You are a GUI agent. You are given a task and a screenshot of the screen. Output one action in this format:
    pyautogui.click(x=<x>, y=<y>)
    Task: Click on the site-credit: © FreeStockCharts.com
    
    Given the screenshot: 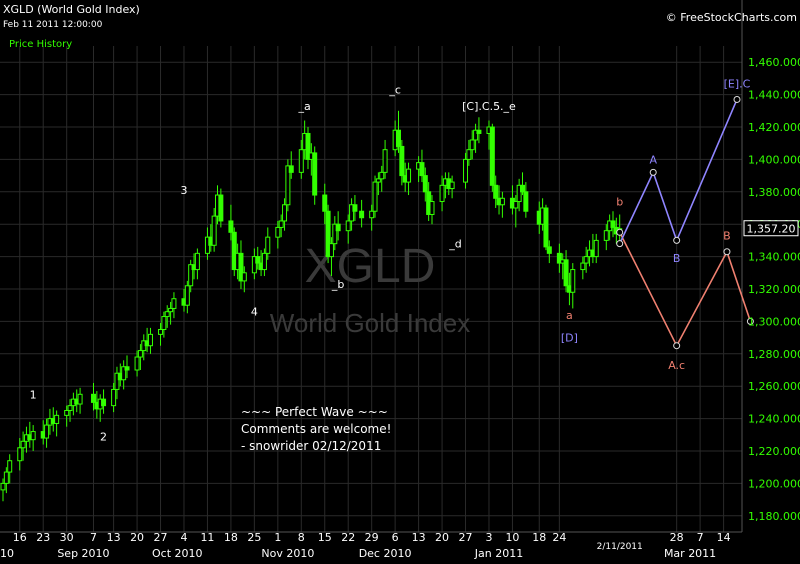 What is the action you would take?
    pyautogui.click(x=731, y=17)
    